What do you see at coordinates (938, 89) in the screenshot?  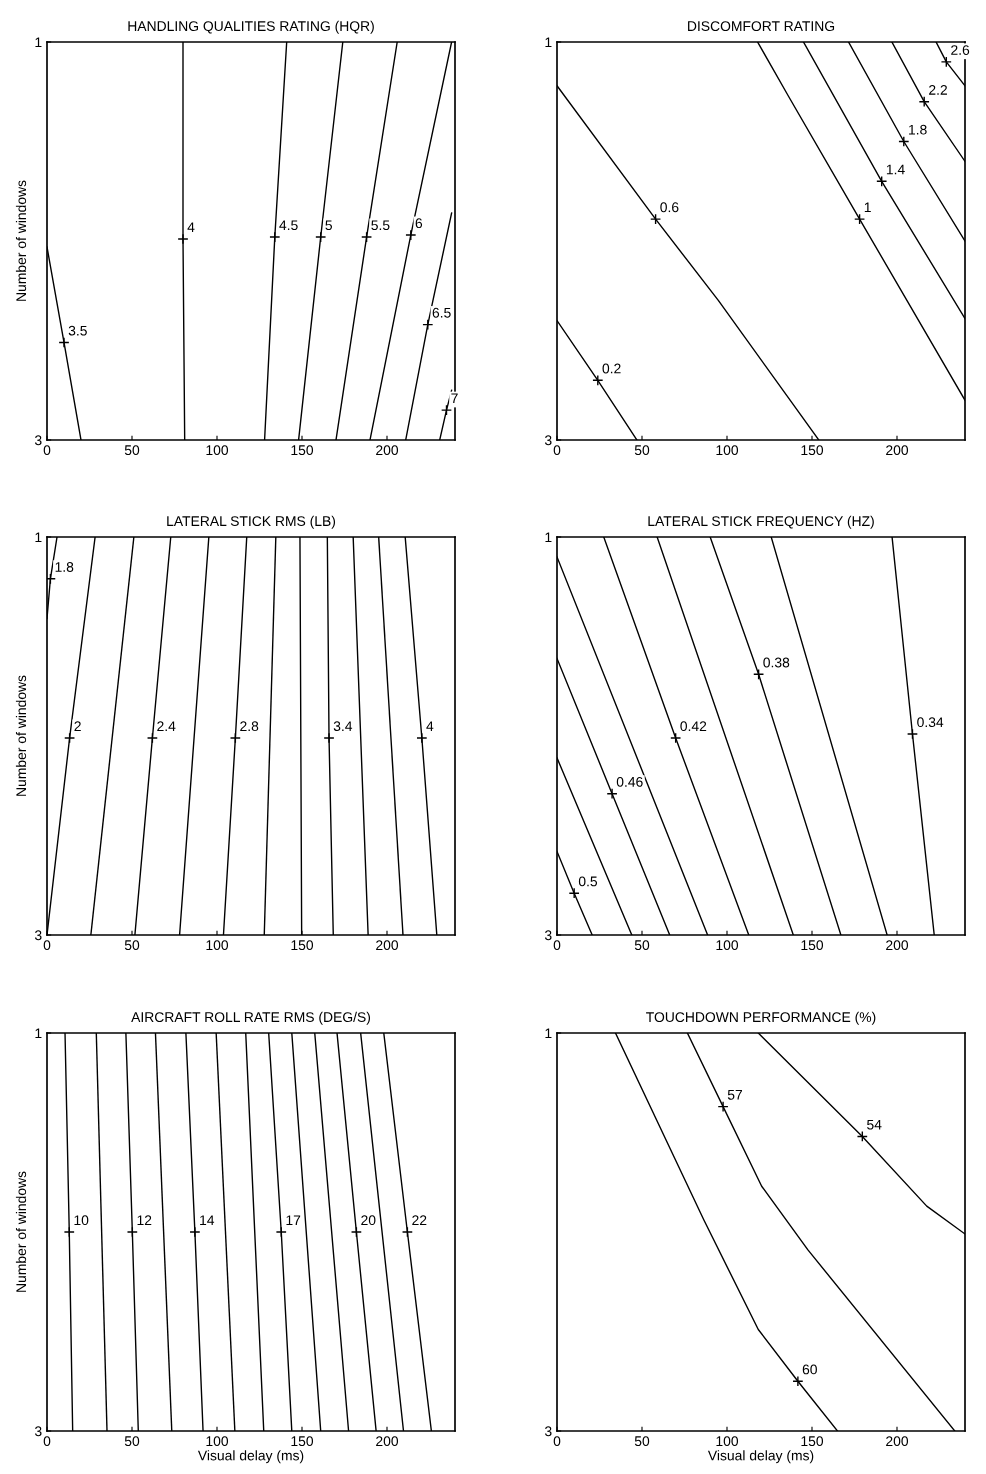 I see `annotation: 2.2` at bounding box center [938, 89].